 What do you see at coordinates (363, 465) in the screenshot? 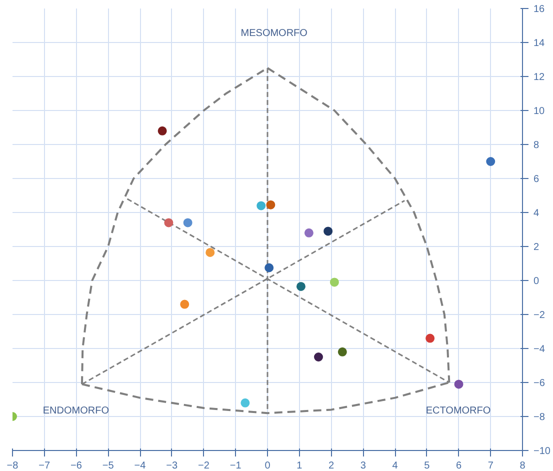
I see `x-tick-label: 3` at bounding box center [363, 465].